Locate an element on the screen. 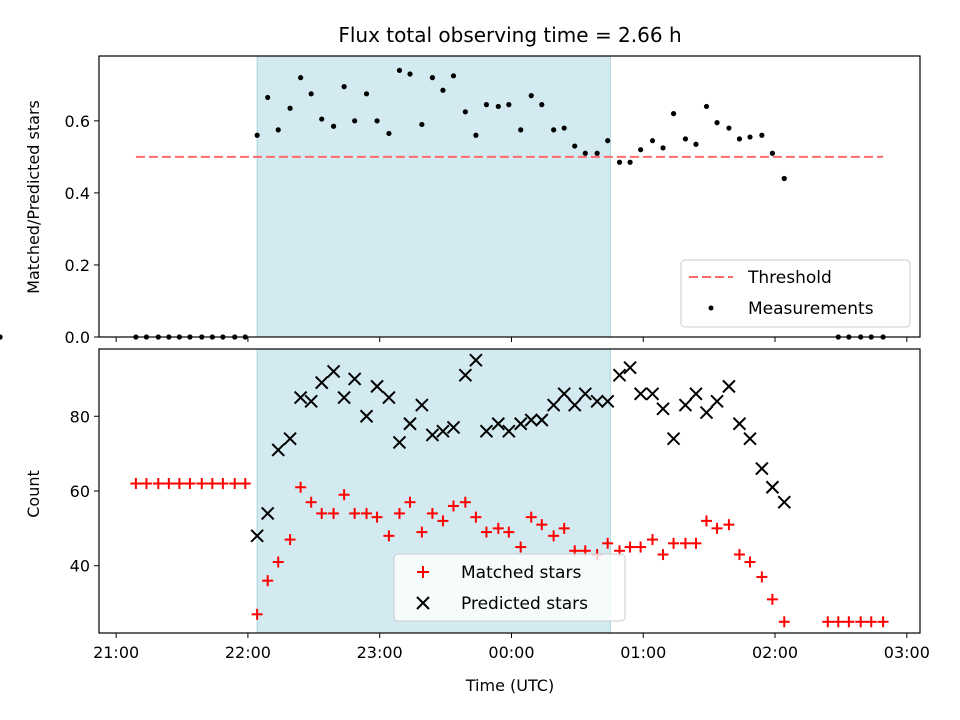 The image size is (960, 720). legend-matched-swatch is located at coordinates (423, 572).